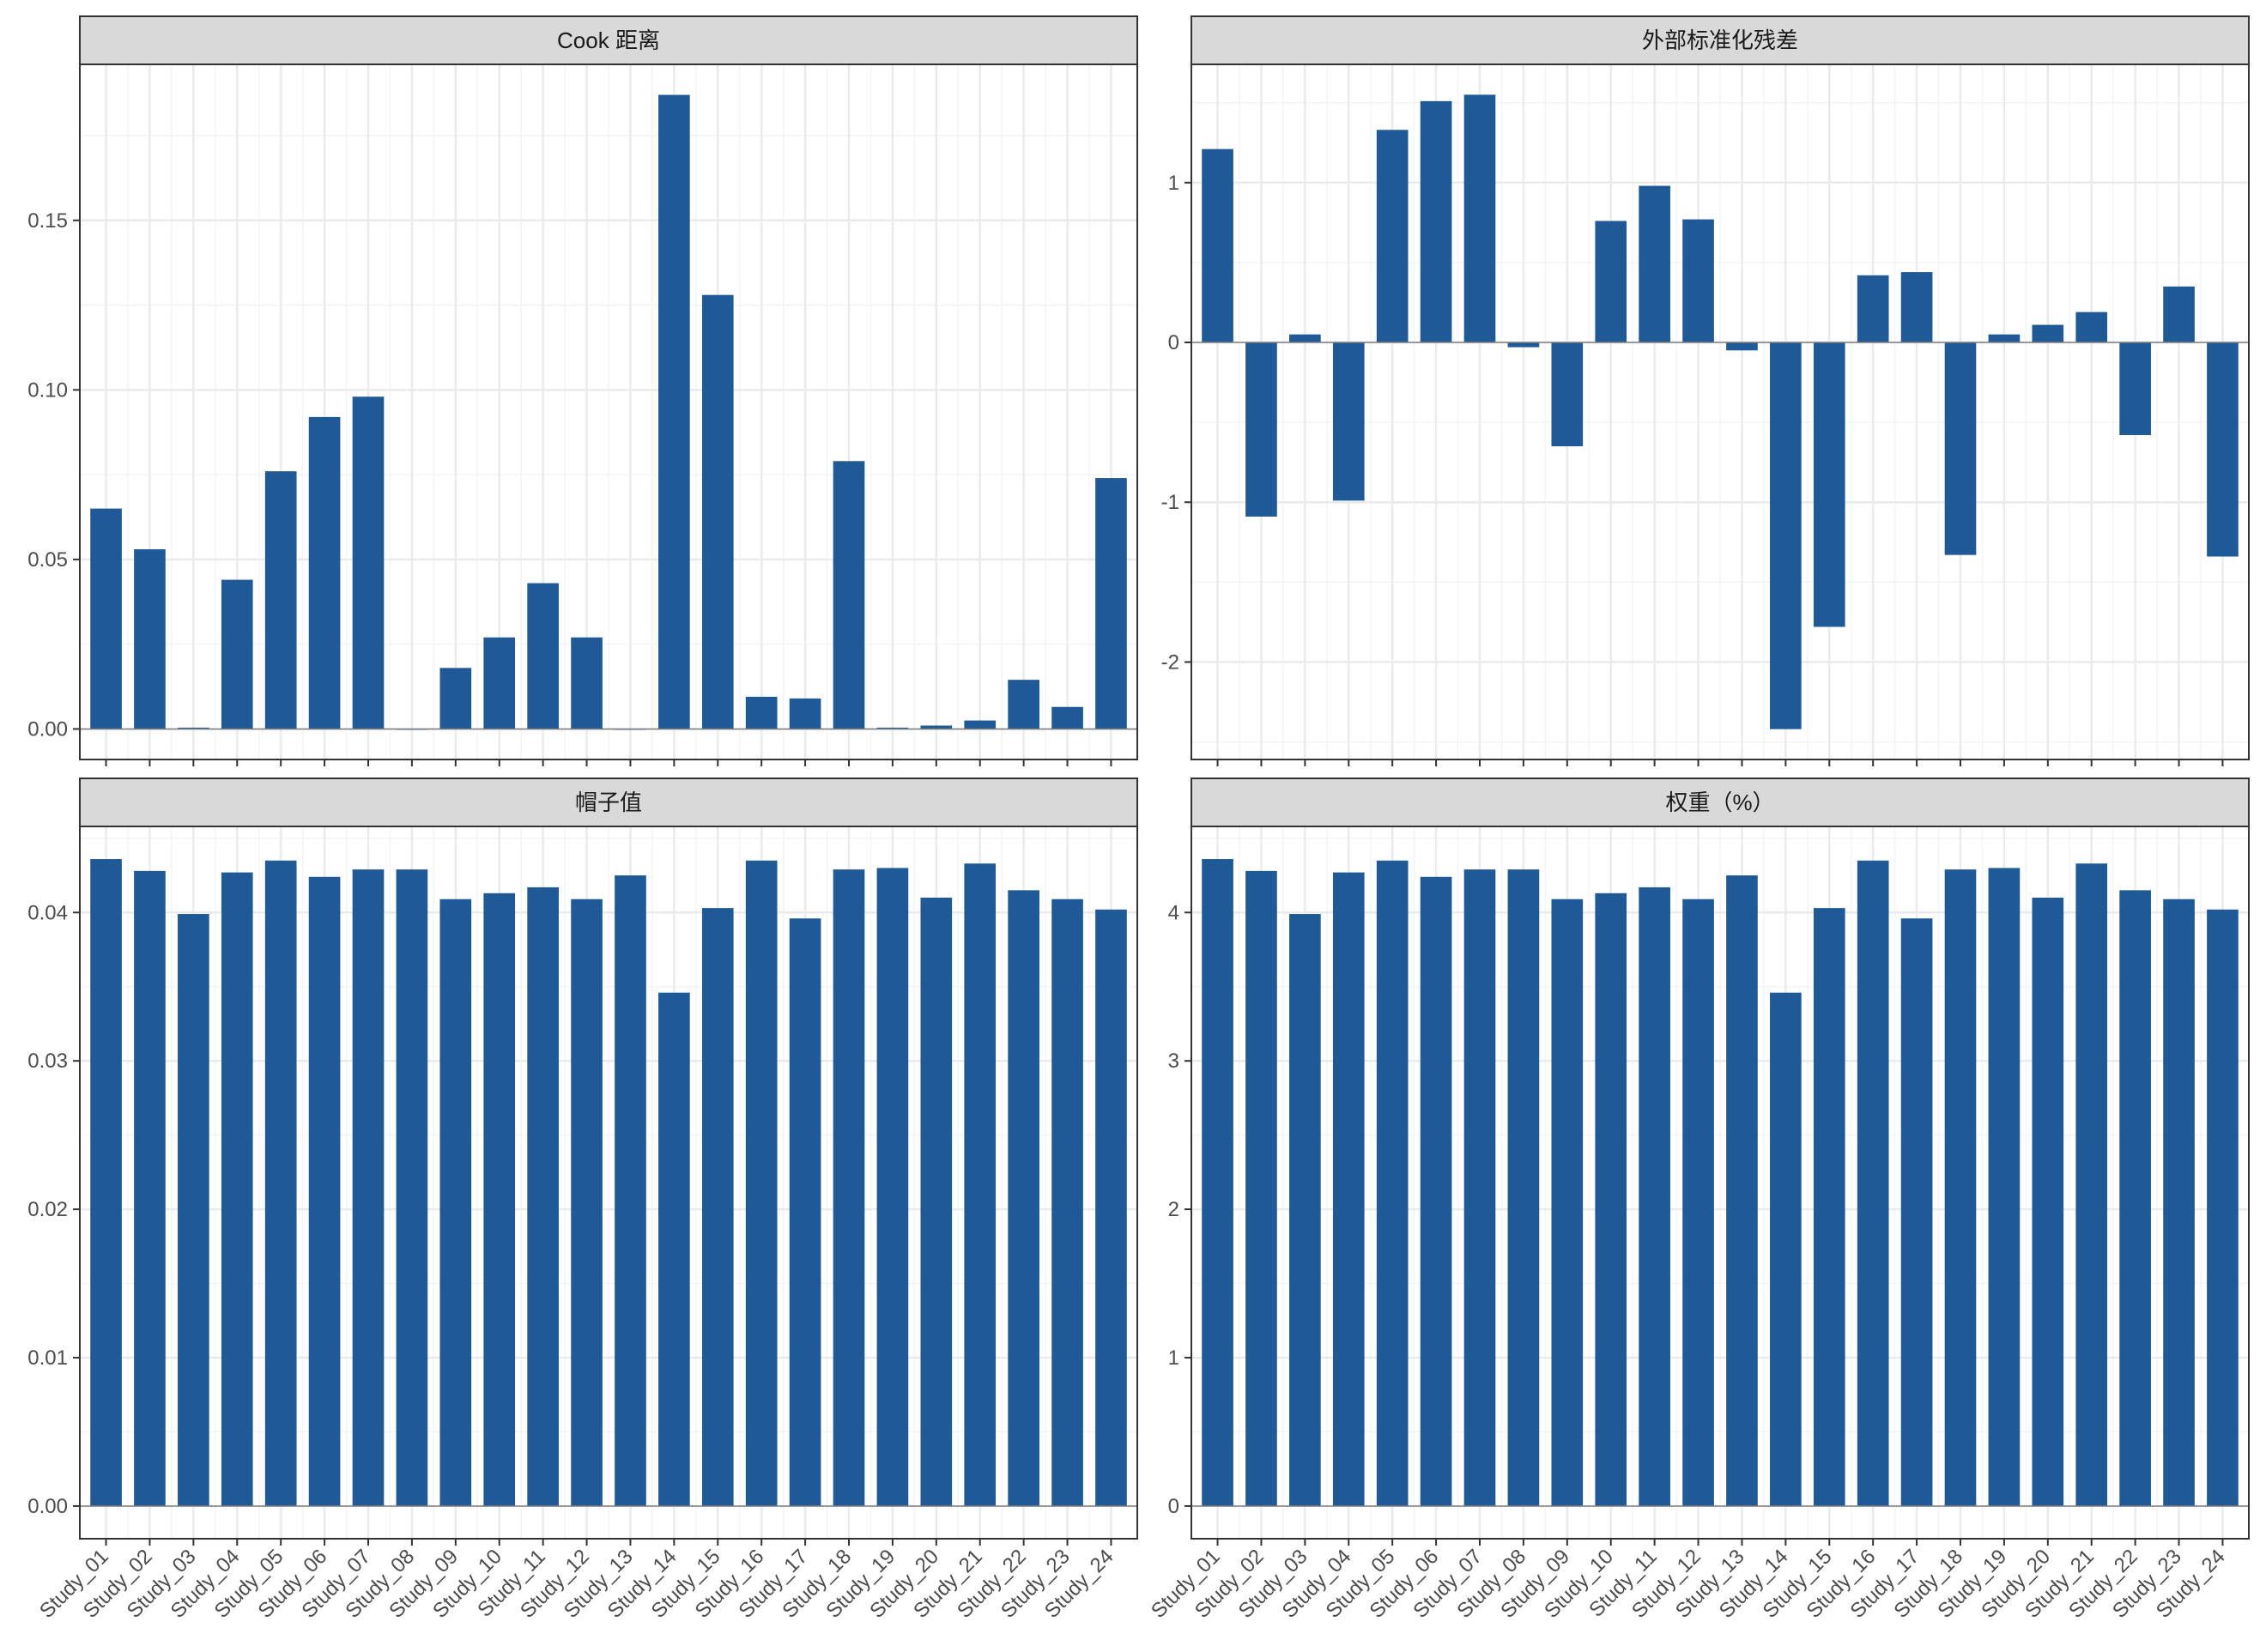  I want to click on y-tick-label: 0.15, so click(47, 221).